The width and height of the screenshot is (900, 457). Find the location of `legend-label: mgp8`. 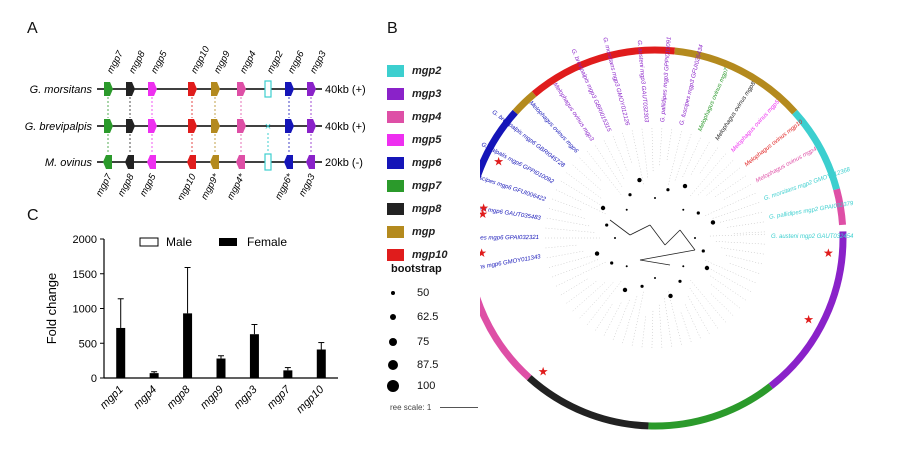

legend-label: mgp8 is located at coordinates (427, 208).